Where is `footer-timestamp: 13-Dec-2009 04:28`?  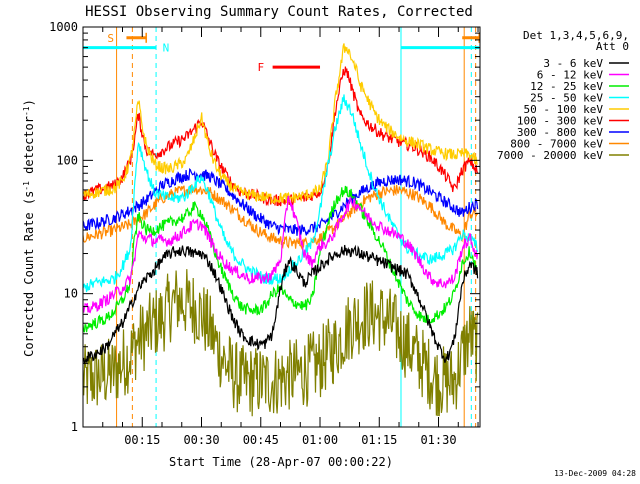
footer-timestamp: 13-Dec-2009 04:28 is located at coordinates (595, 473).